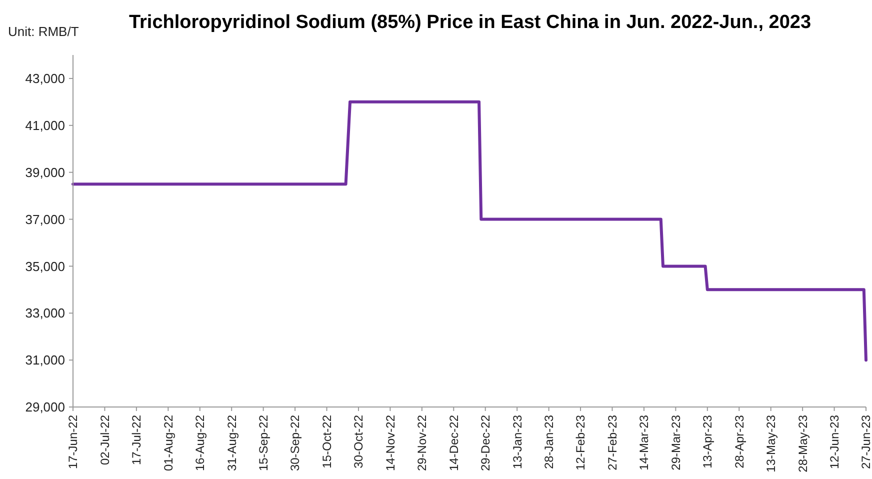 The image size is (872, 479). What do you see at coordinates (327, 441) in the screenshot?
I see `x-tick-label: 15-Oct-22` at bounding box center [327, 441].